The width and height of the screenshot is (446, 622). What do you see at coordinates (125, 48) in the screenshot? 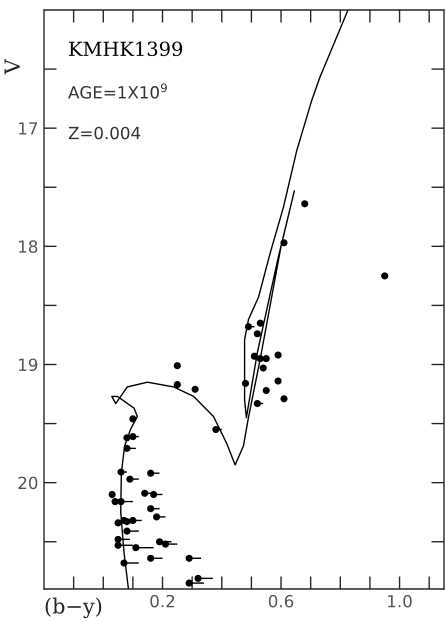
I see `annotation: KMHK1399` at bounding box center [125, 48].